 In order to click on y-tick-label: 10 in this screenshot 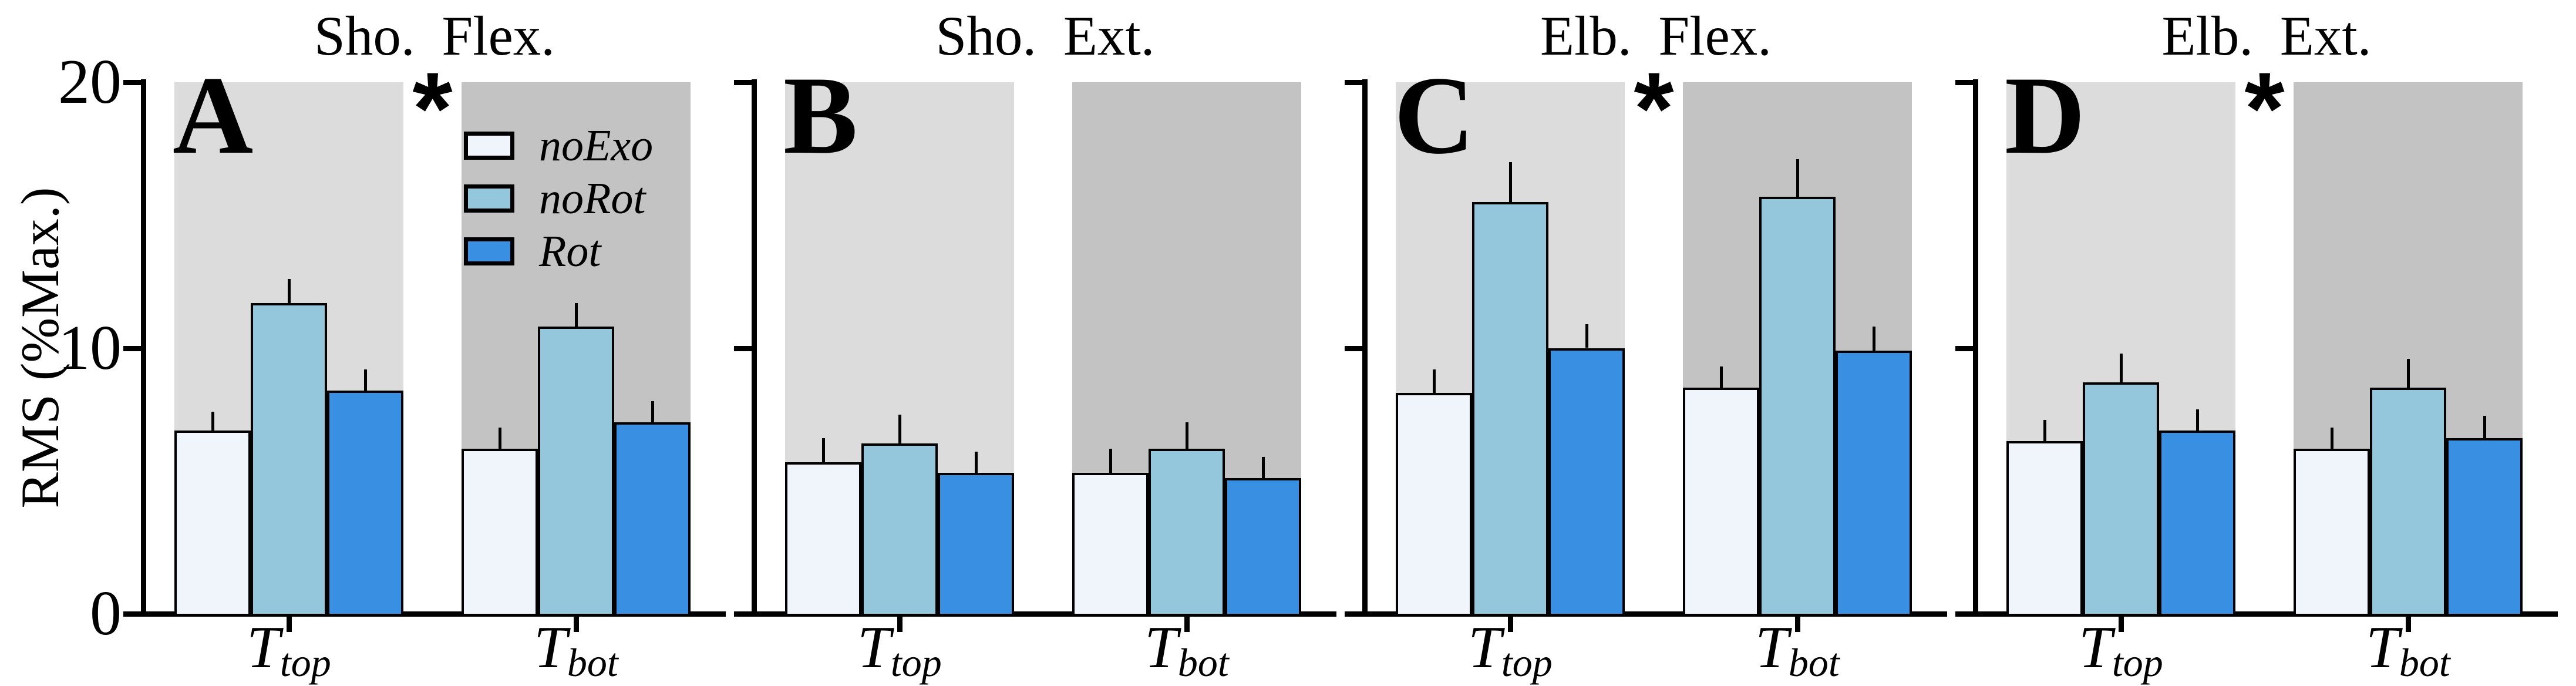, I will do `click(90, 347)`.